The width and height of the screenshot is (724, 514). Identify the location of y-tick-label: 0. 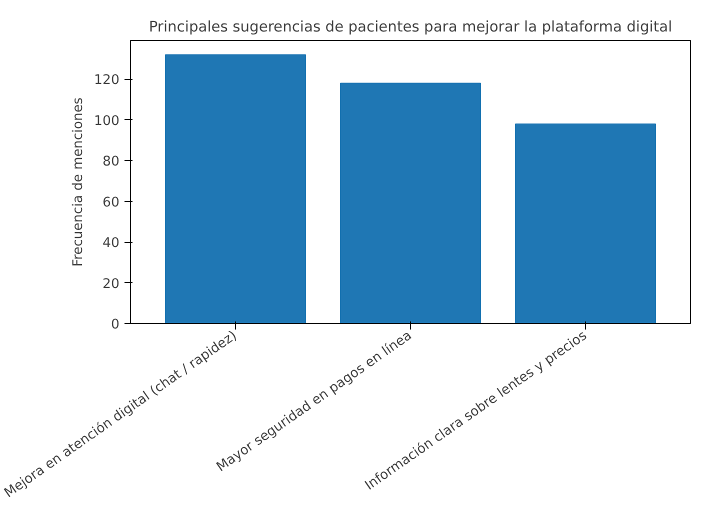
(115, 325).